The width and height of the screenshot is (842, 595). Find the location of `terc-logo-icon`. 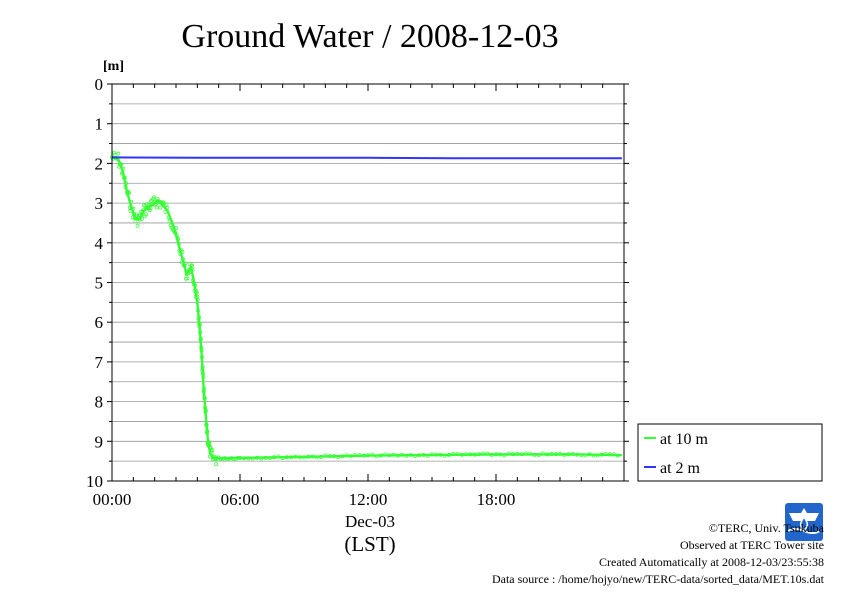

terc-logo-icon is located at coordinates (804, 522).